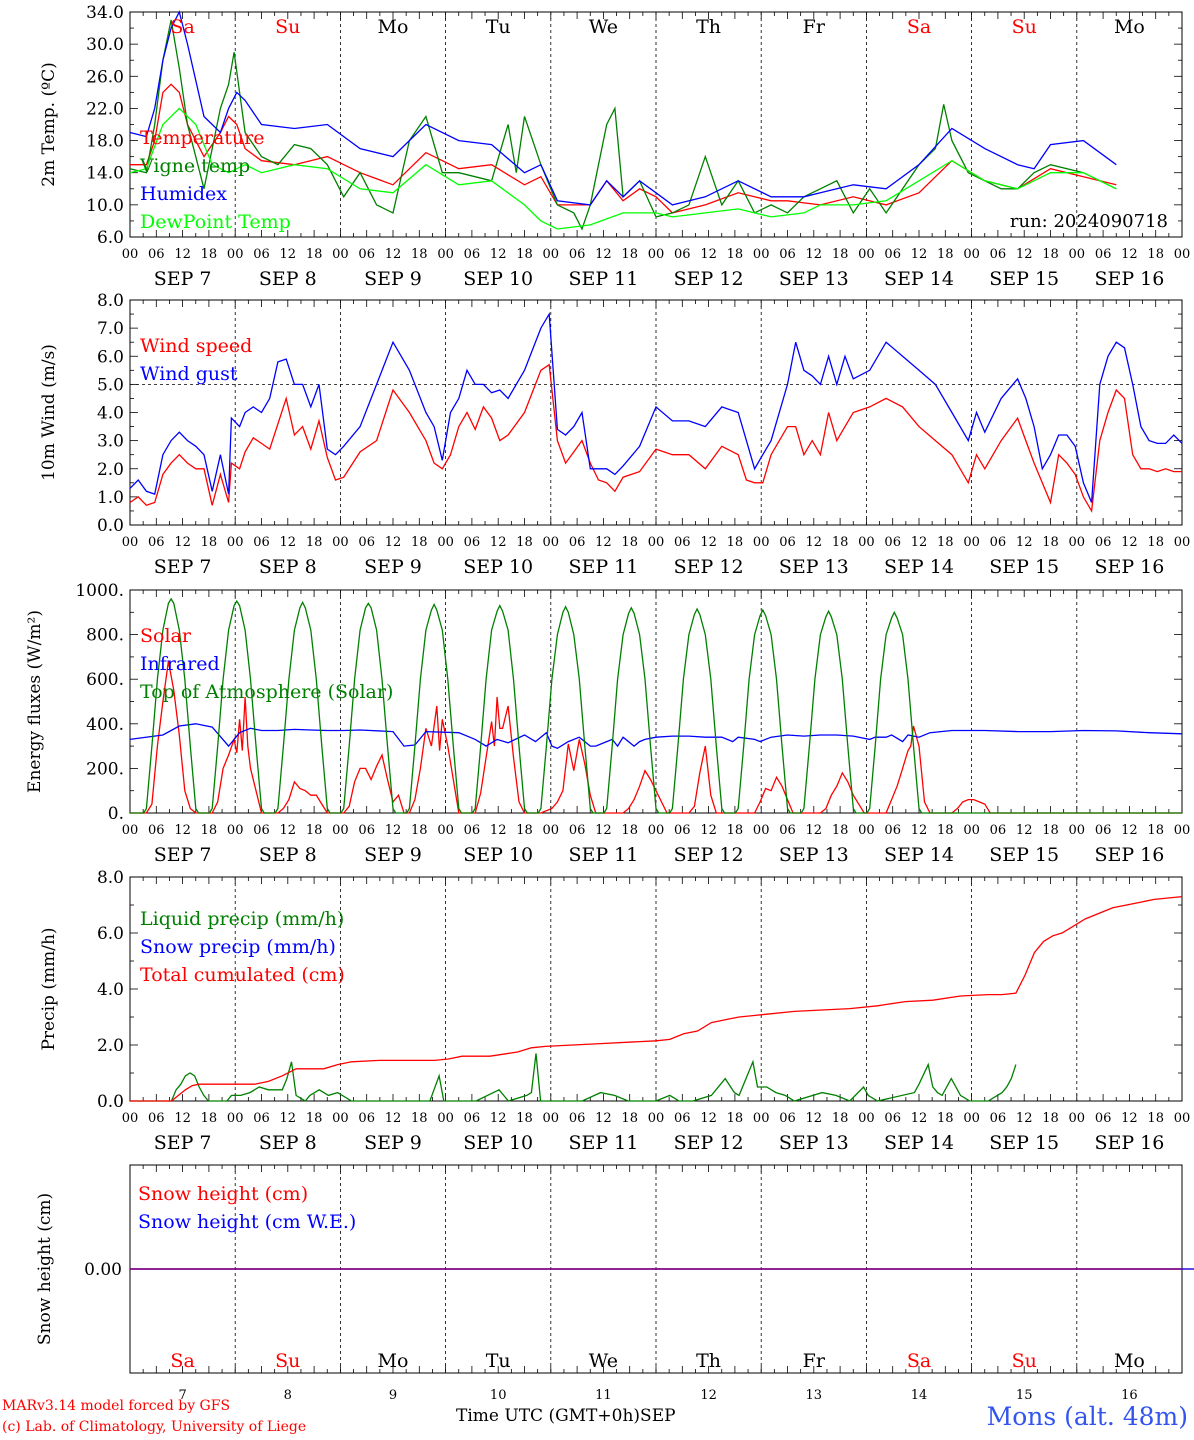 Image resolution: width=1194 pixels, height=1440 pixels. Describe the element at coordinates (708, 1395) in the screenshot. I see `day-number-label: 12` at that location.